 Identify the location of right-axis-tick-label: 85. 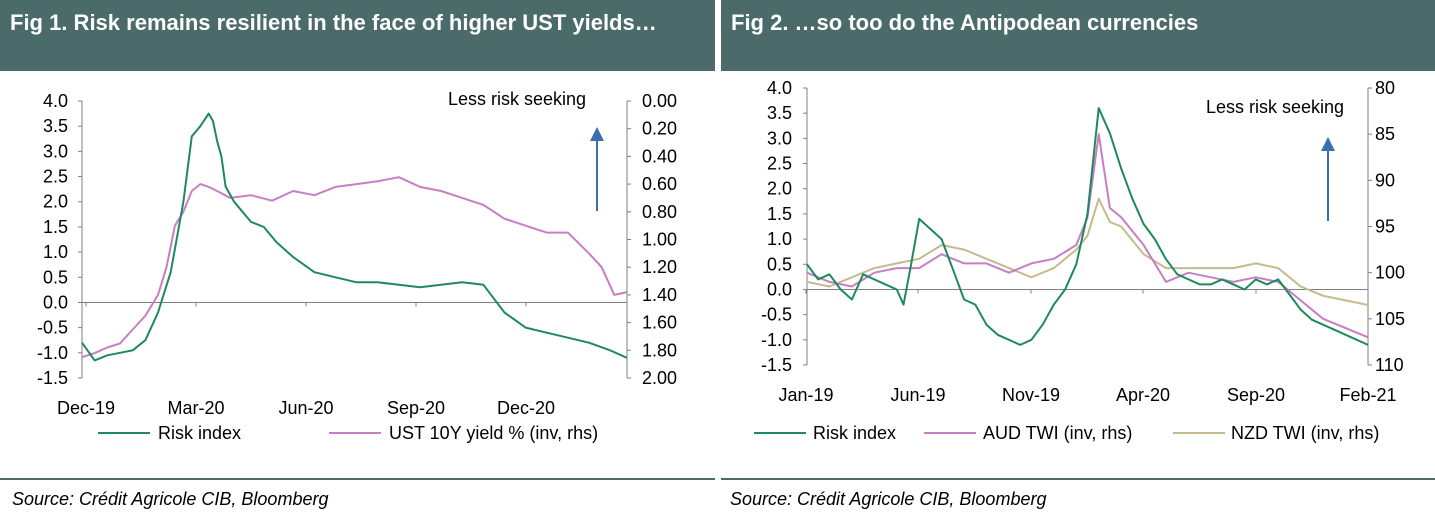
(1385, 134).